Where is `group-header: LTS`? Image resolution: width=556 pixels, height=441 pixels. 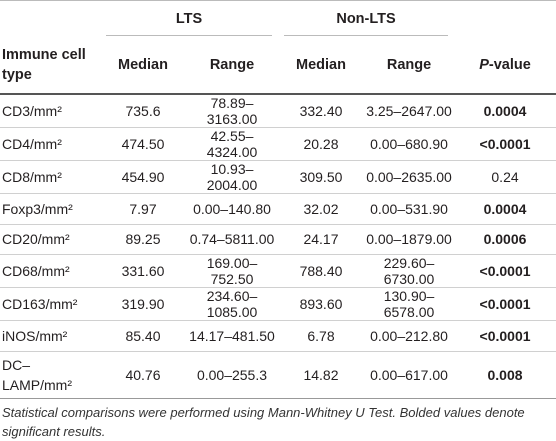
group-header: LTS is located at coordinates (189, 18).